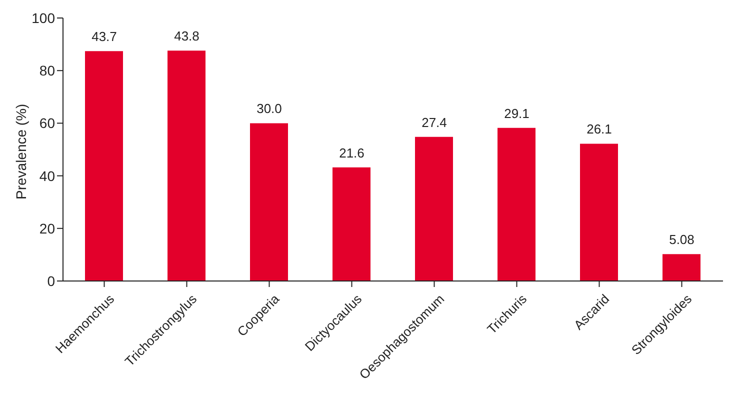 This screenshot has height=399, width=741. I want to click on y-tick-label: 60, so click(47, 123).